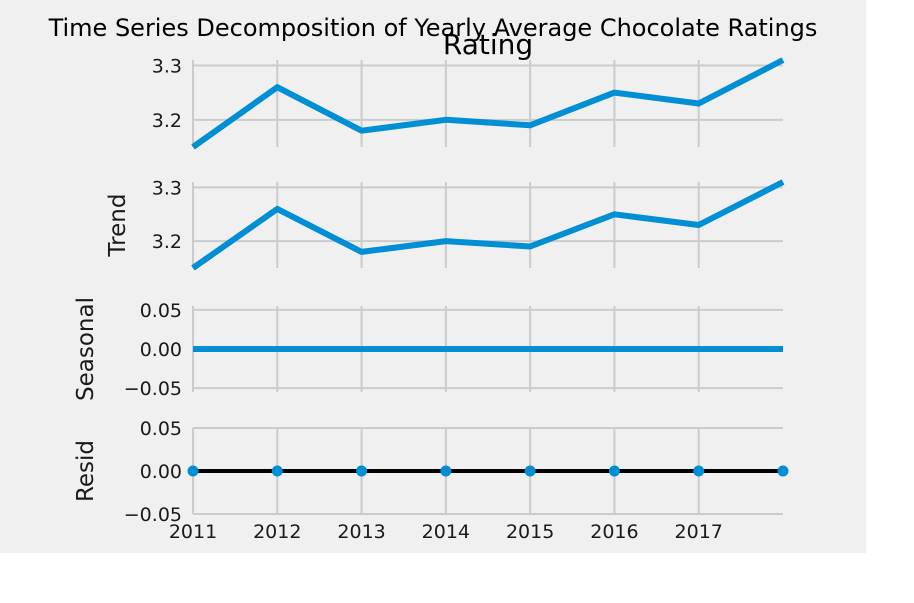 The width and height of the screenshot is (914, 603). I want to click on subplot-1: 3.2 3.3 Rating, so click(468, 89).